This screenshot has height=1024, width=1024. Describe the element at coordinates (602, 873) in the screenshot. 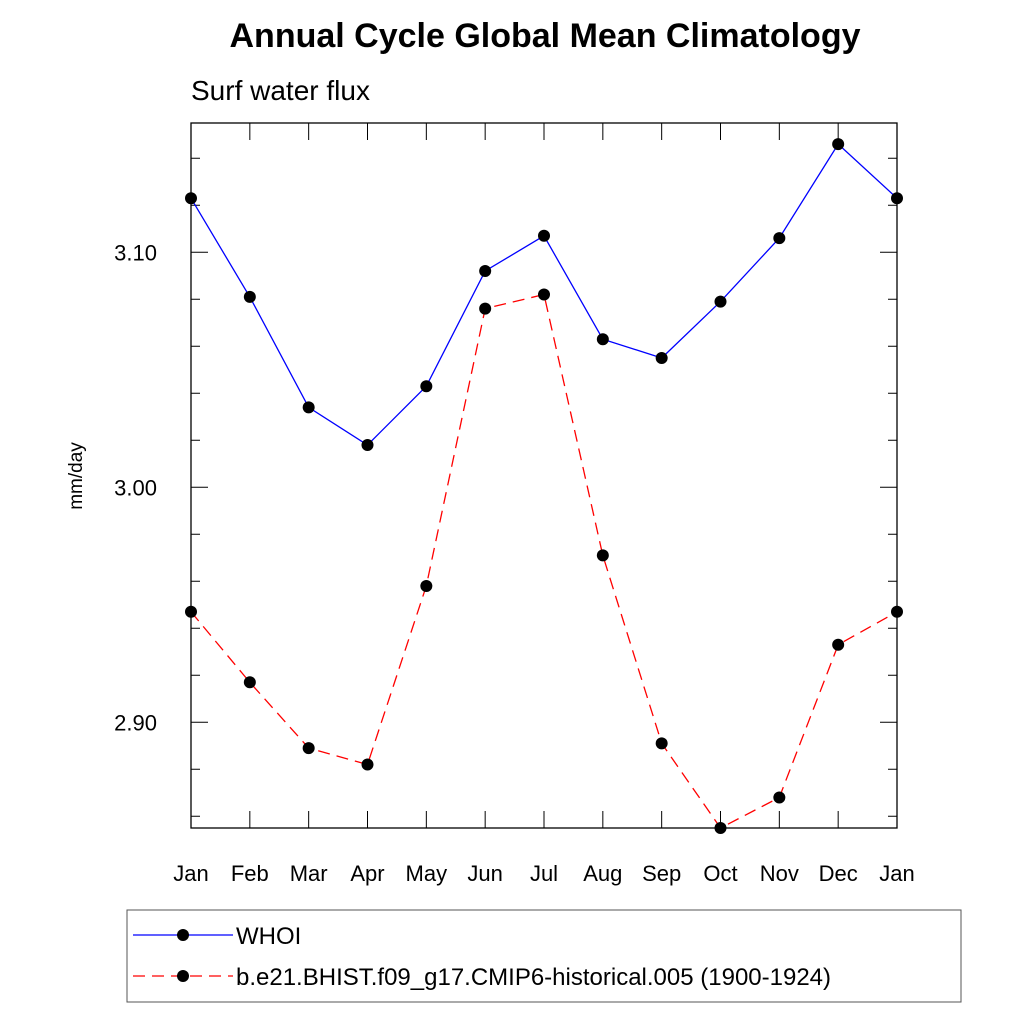

I see `x-tick-label: Aug` at that location.